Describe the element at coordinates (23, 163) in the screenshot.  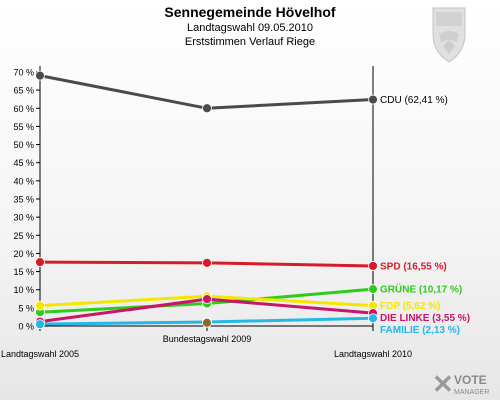
I see `y-tick-label: 45 %` at that location.